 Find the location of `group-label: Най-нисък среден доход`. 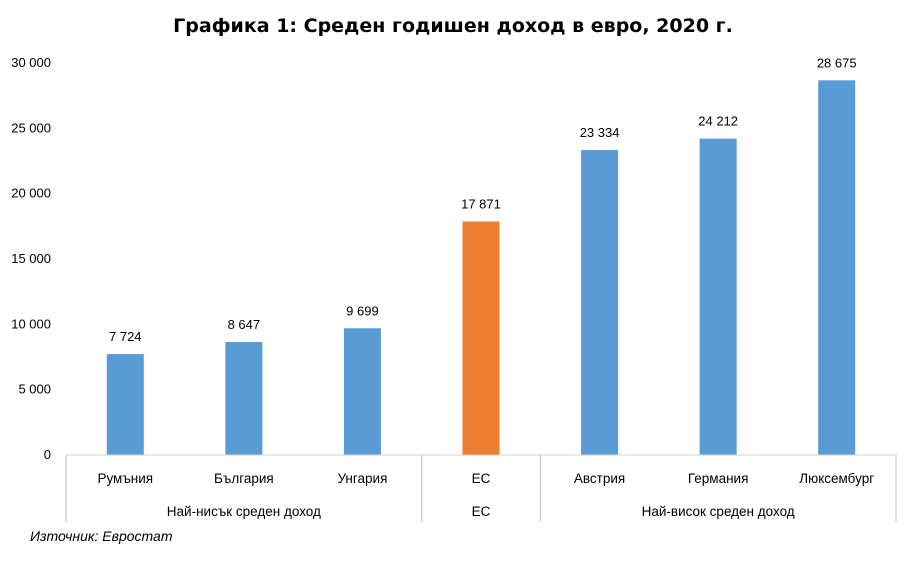

group-label: Най-нисък среден доход is located at coordinates (244, 511).